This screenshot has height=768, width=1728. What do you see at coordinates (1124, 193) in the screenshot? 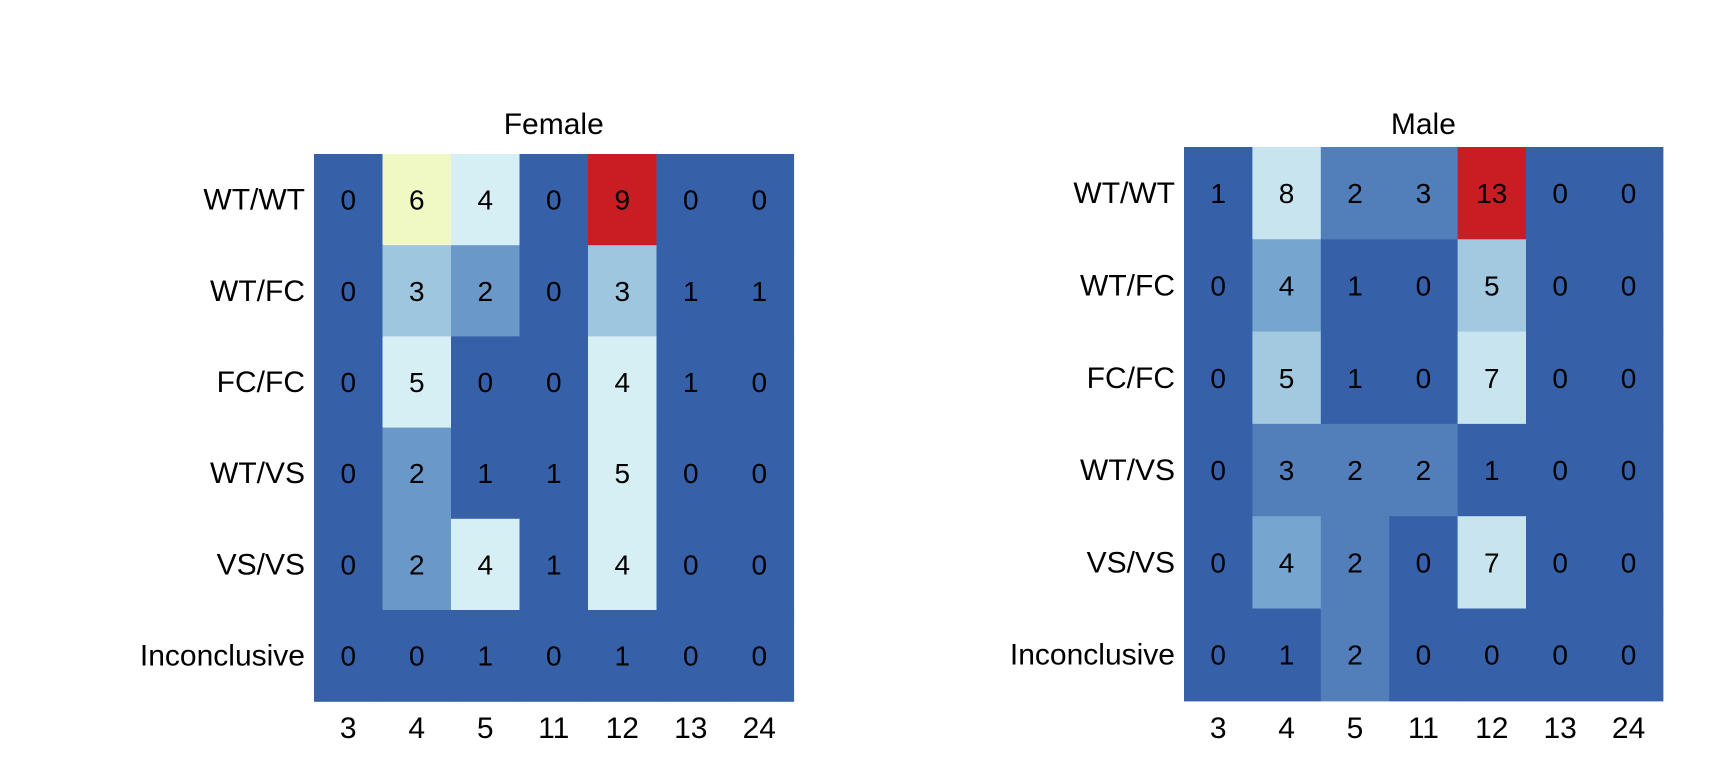
I see `row-label: WT/WT` at bounding box center [1124, 193].